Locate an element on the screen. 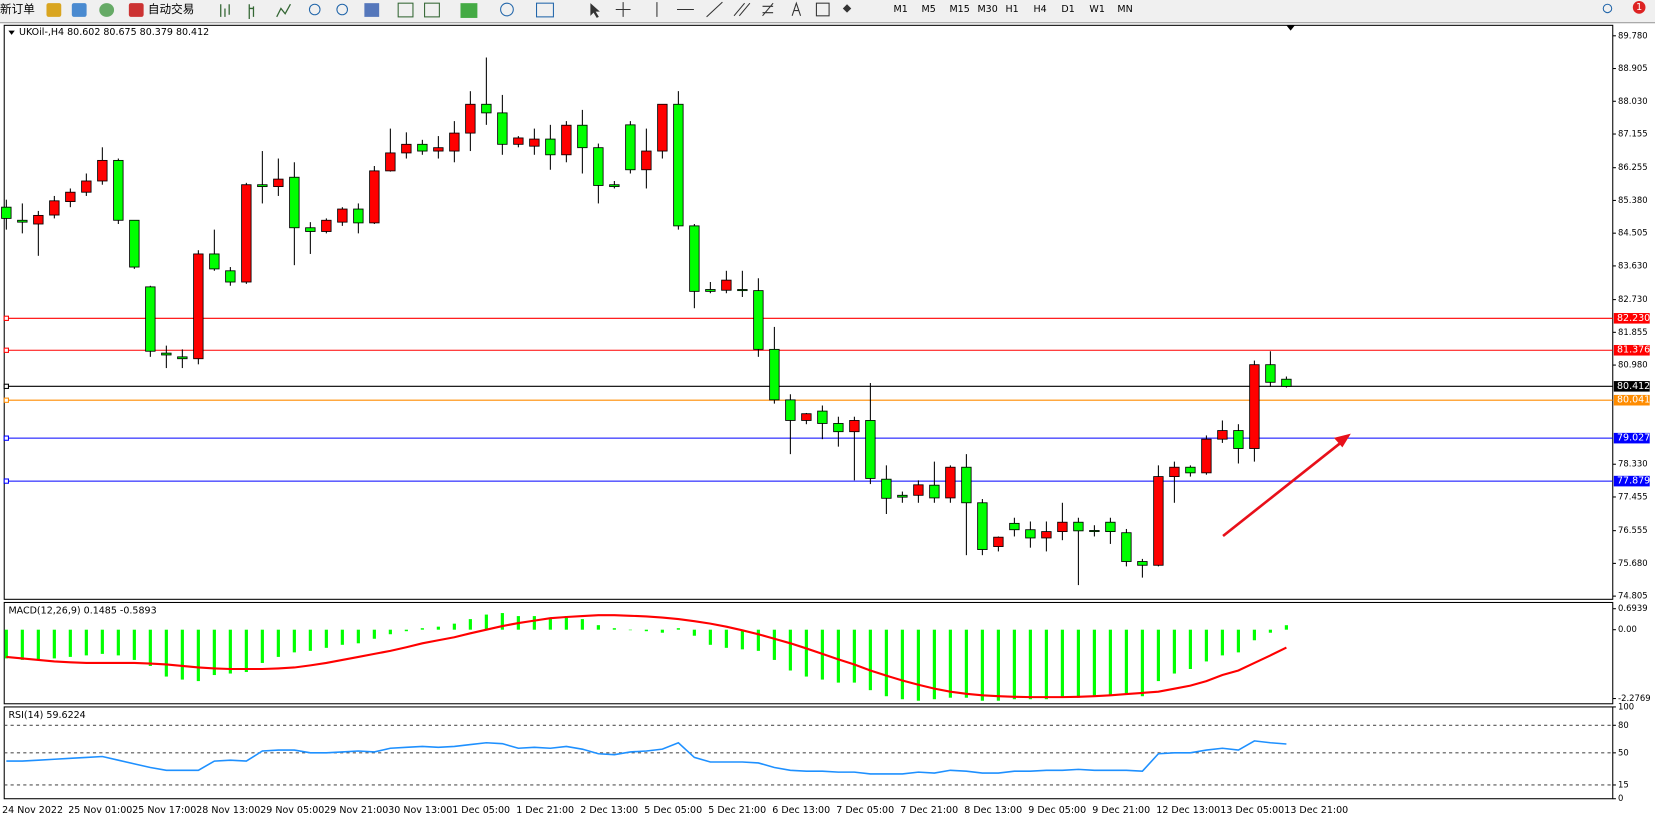 The width and height of the screenshot is (1655, 823). y-tick-label: 83.630 is located at coordinates (1633, 265).